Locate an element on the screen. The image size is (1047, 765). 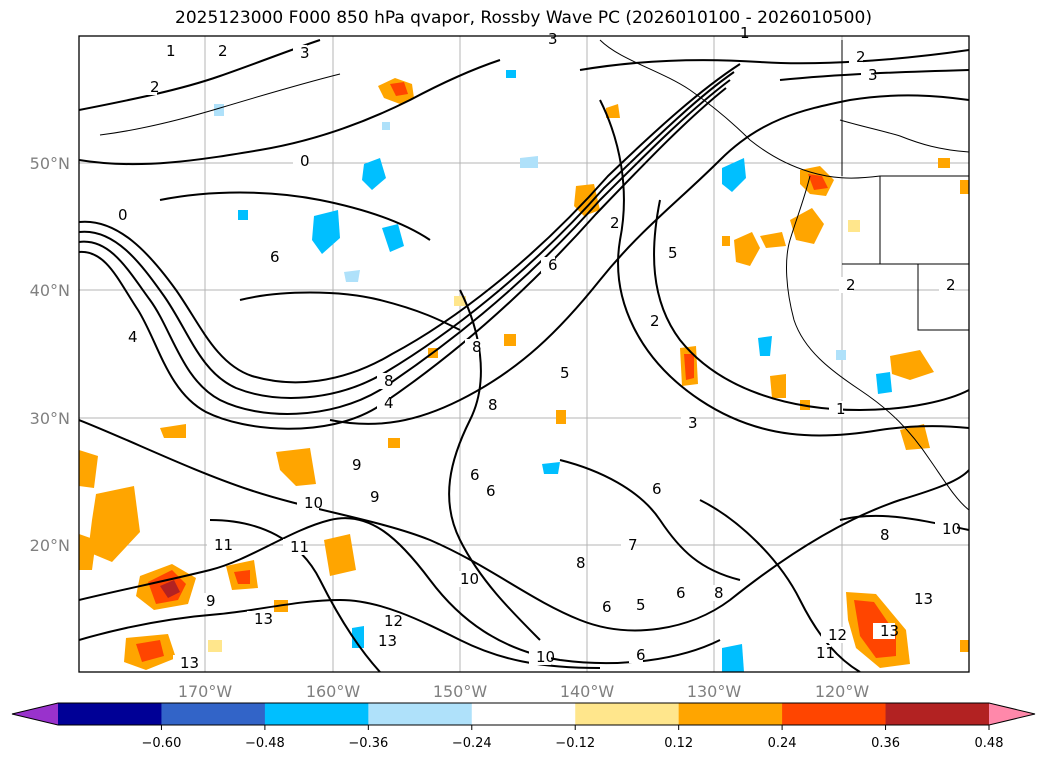
colorbar-outline is located at coordinates (523, 714).